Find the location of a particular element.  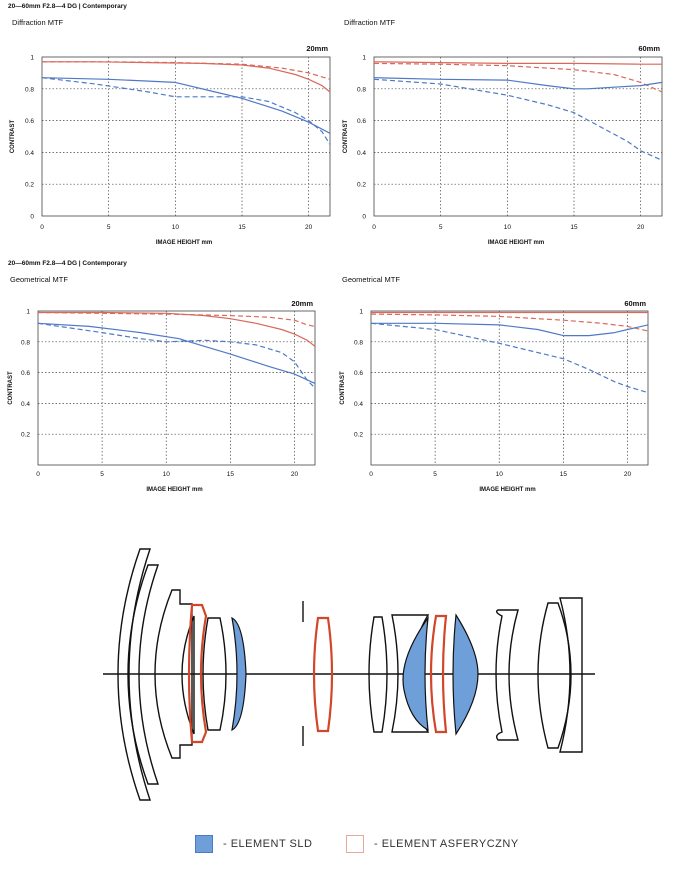

x-tick-label-2-1: 5 is located at coordinates (102, 474).